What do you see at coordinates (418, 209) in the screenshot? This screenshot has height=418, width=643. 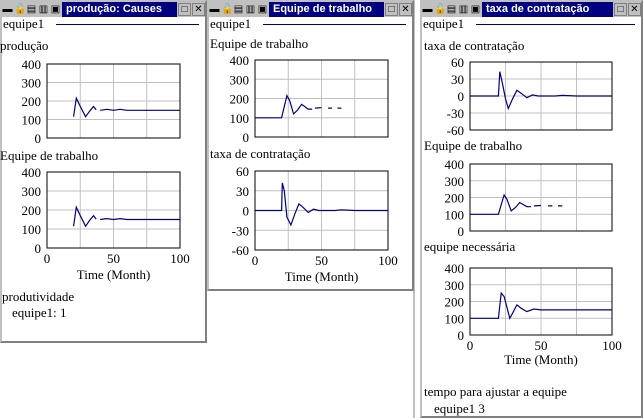 I see `background-window` at bounding box center [418, 209].